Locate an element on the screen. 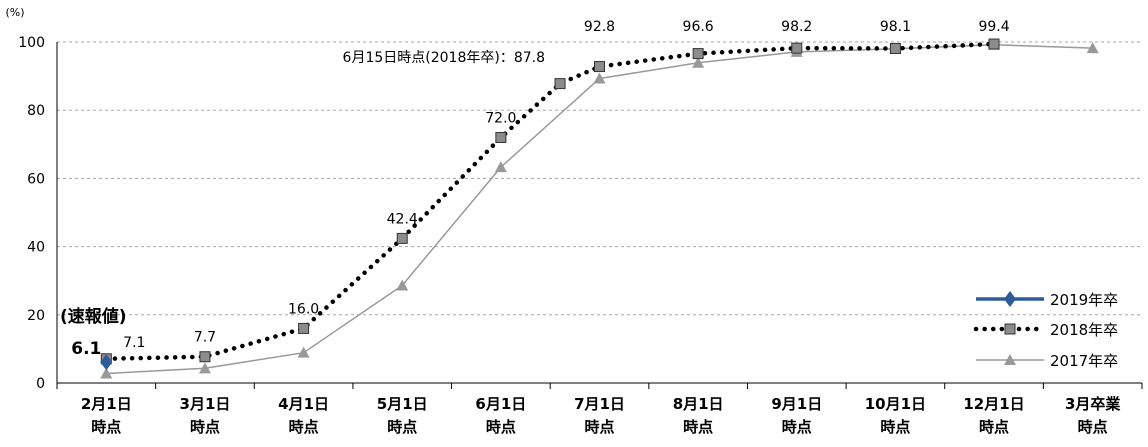 The height and width of the screenshot is (447, 1148). y-tick-label: 60 is located at coordinates (36, 179).